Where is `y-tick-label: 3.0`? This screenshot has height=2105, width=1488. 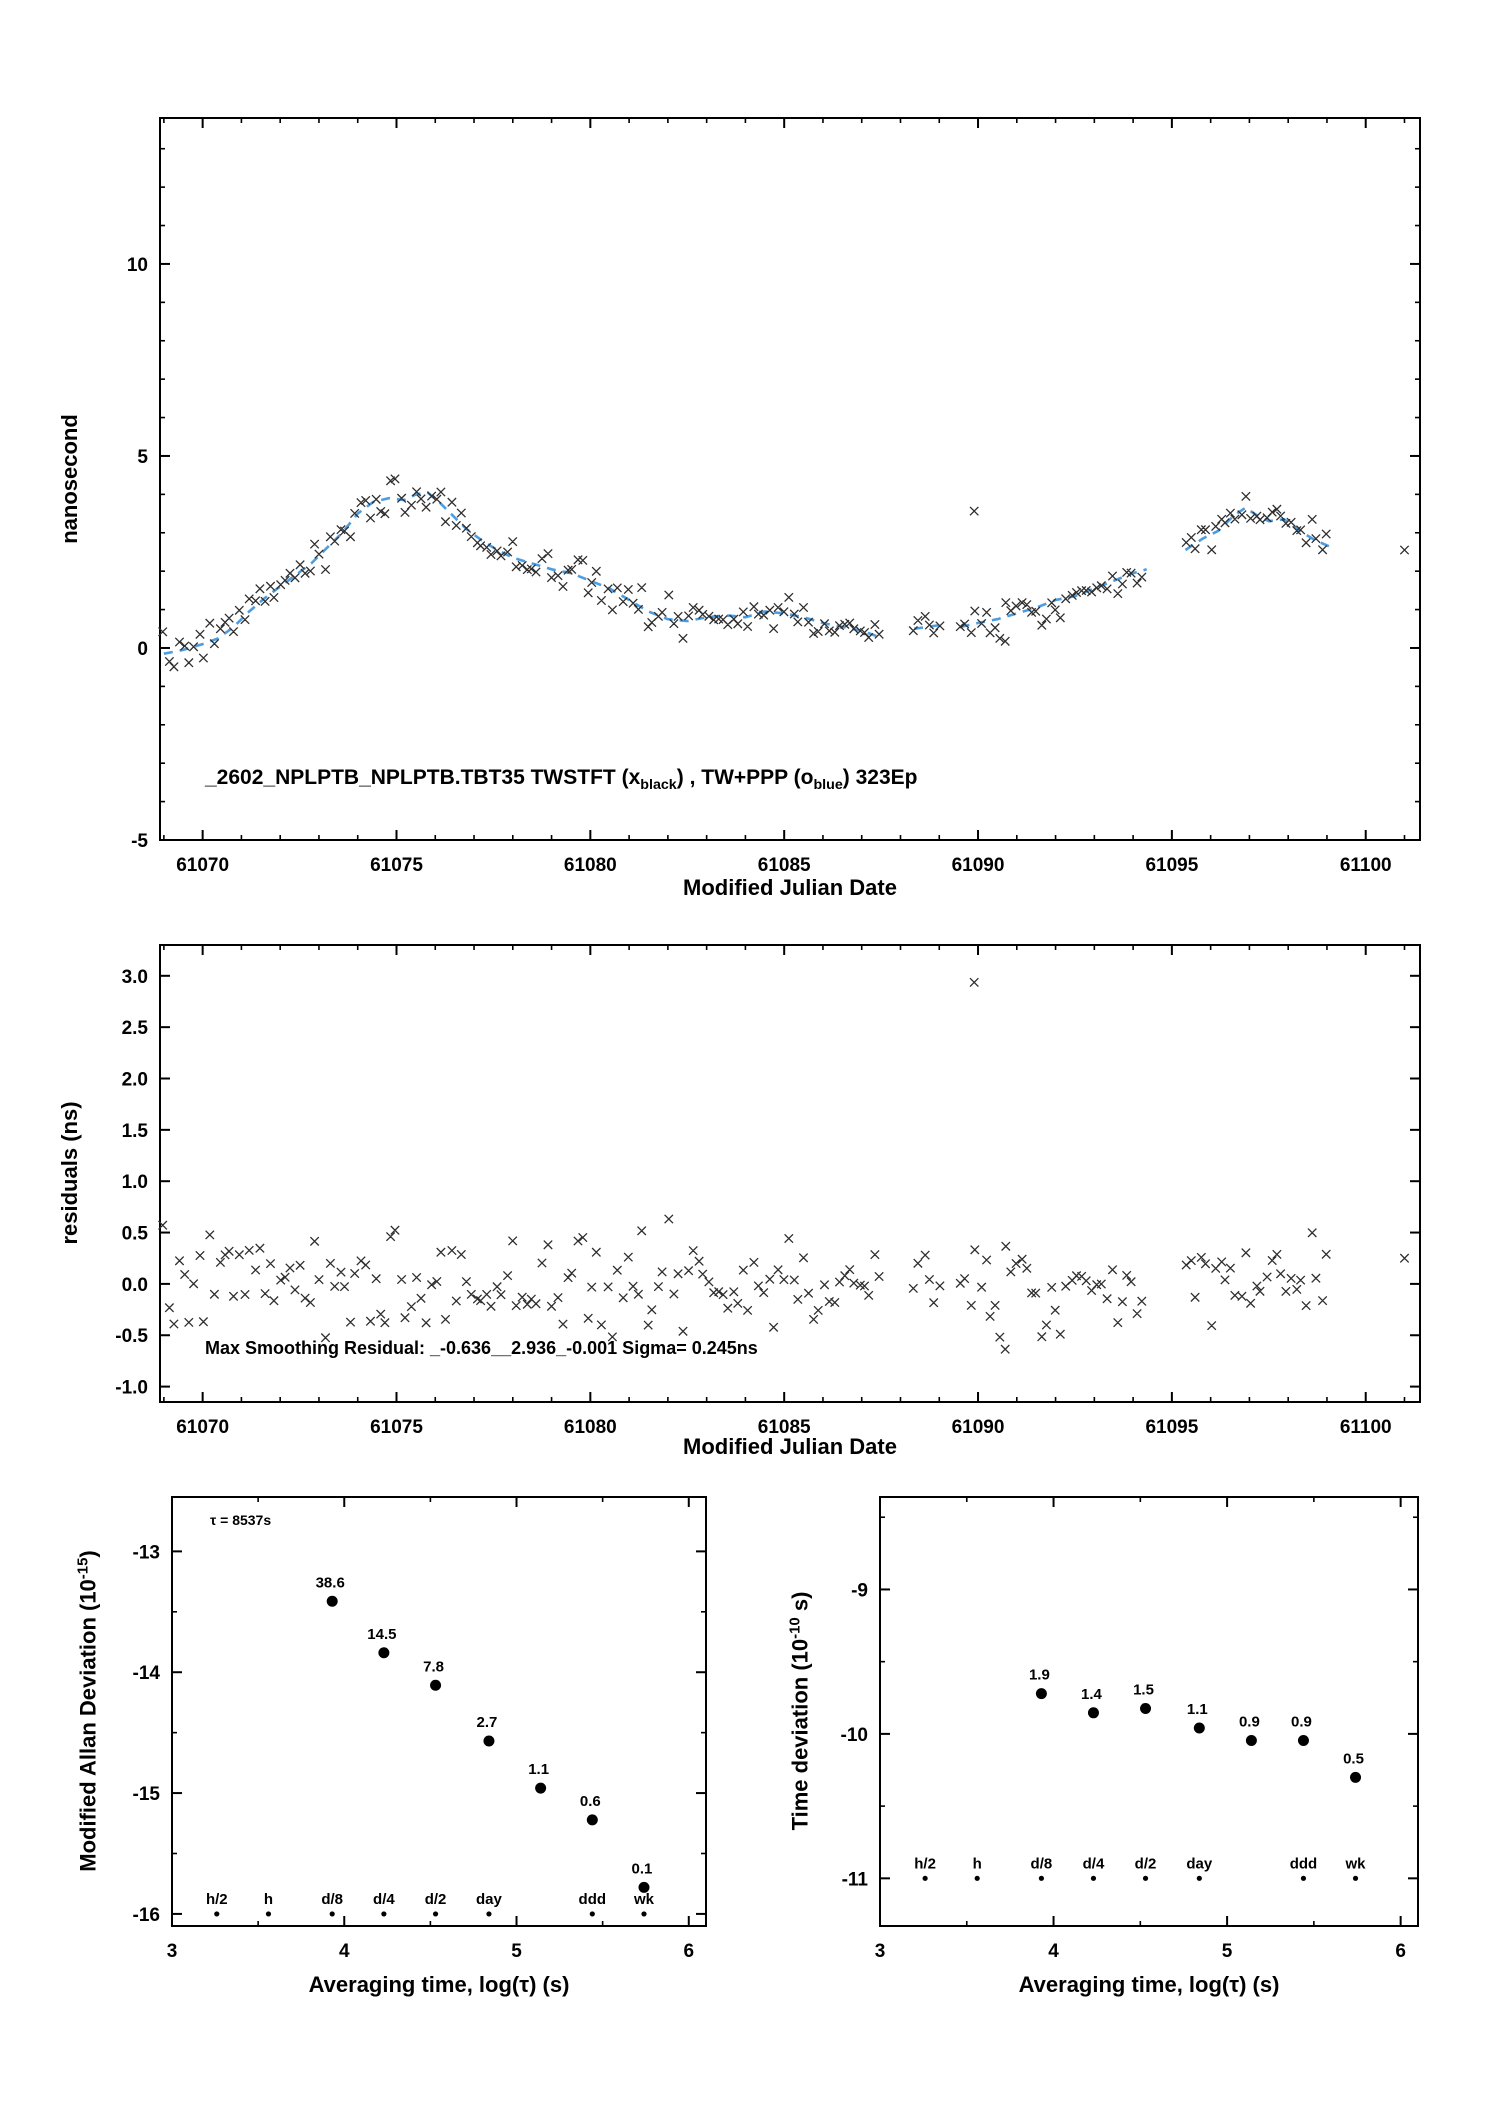 y-tick-label: 3.0 is located at coordinates (135, 977).